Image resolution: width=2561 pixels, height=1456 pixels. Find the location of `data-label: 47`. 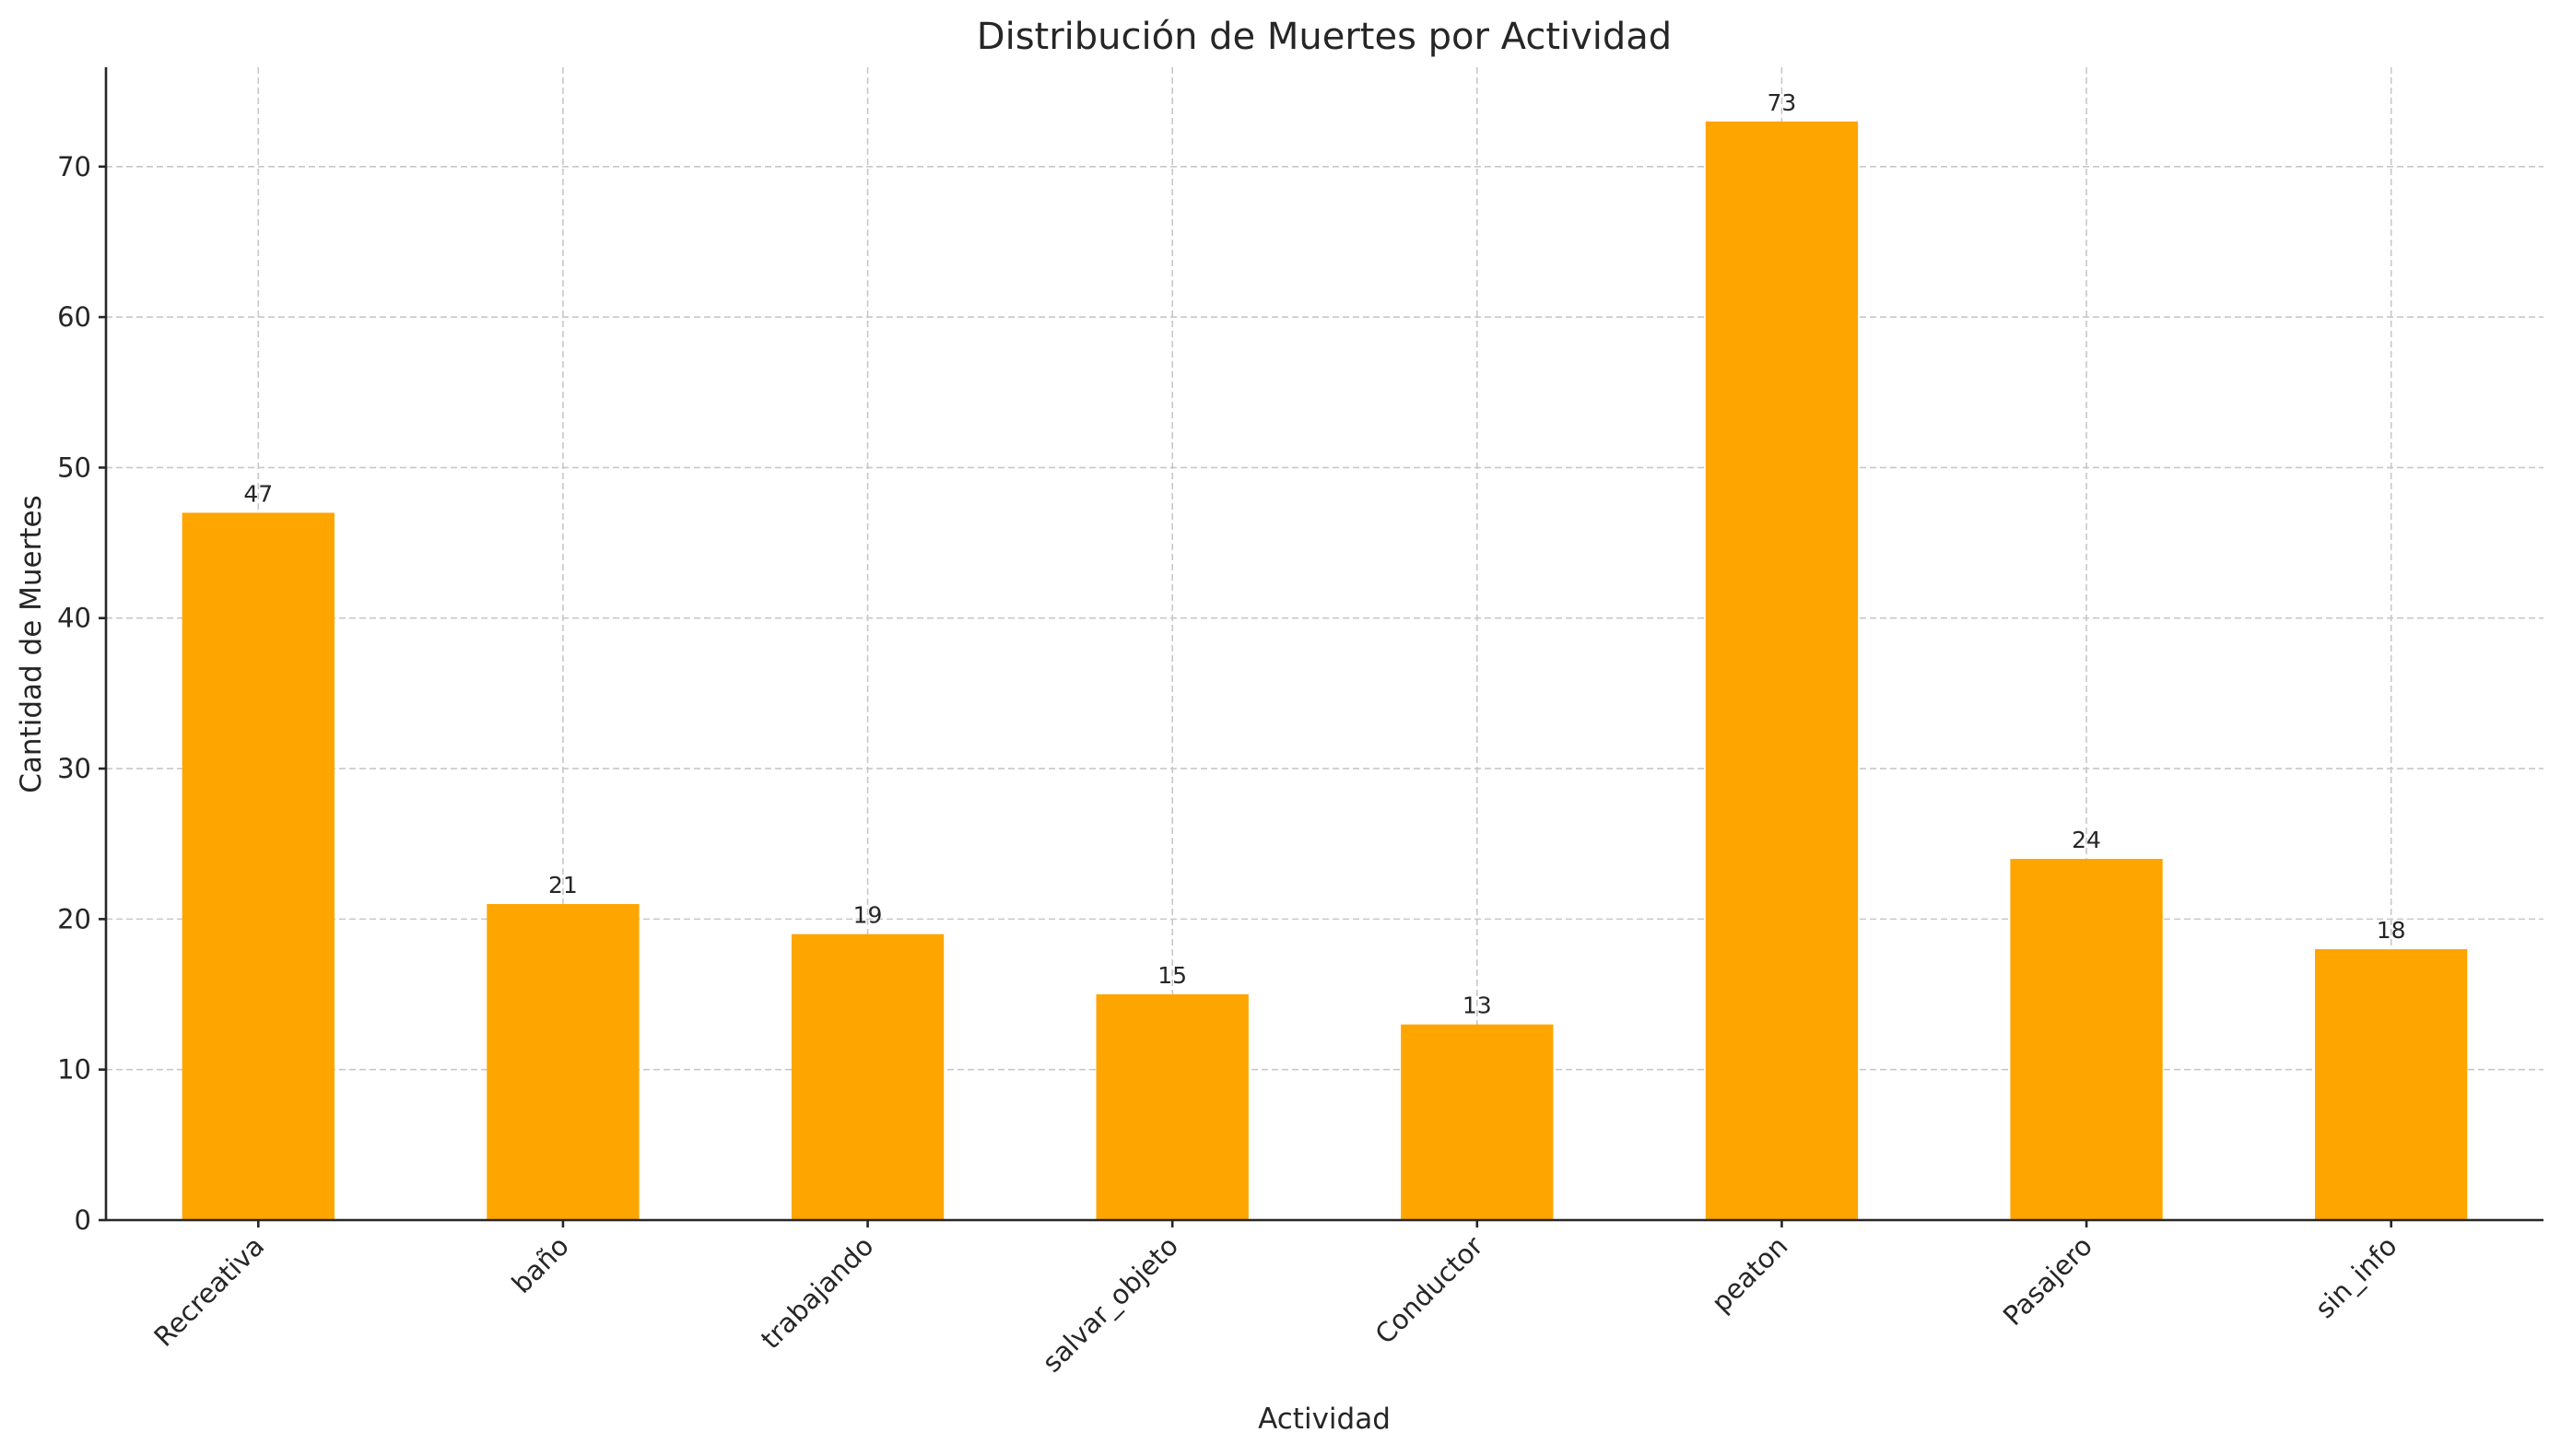

data-label: 47 is located at coordinates (258, 493).